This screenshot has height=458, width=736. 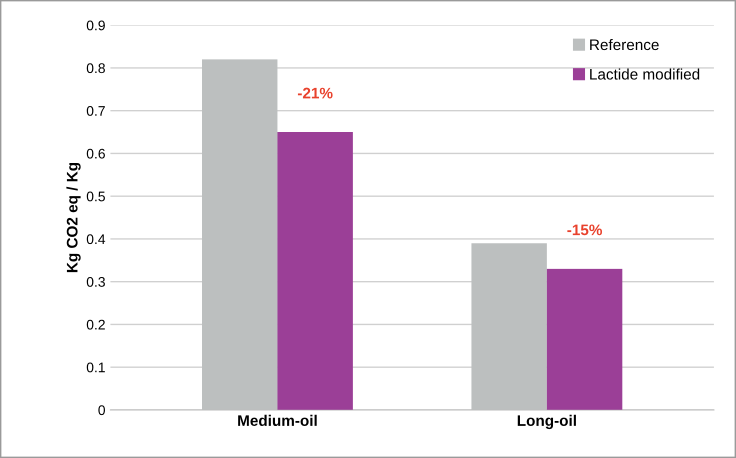 I want to click on y-tick-label: 0, so click(x=101, y=410).